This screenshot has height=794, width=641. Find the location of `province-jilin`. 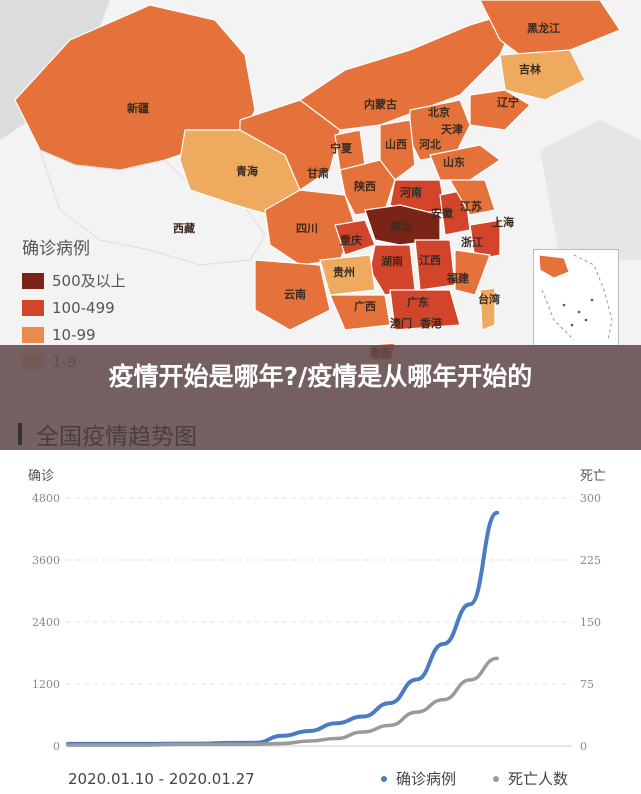

province-jilin is located at coordinates (542, 75).